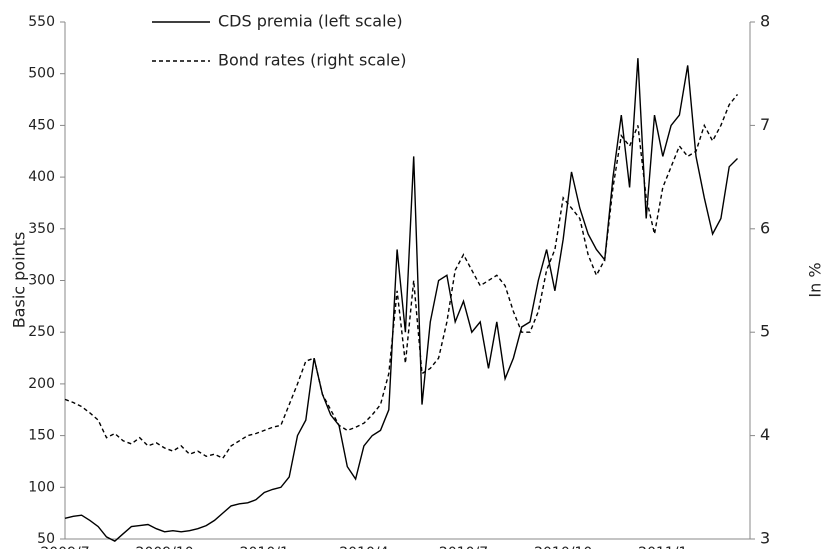  What do you see at coordinates (165, 547) in the screenshot?
I see `x-tick-label: 2009/10` at bounding box center [165, 547].